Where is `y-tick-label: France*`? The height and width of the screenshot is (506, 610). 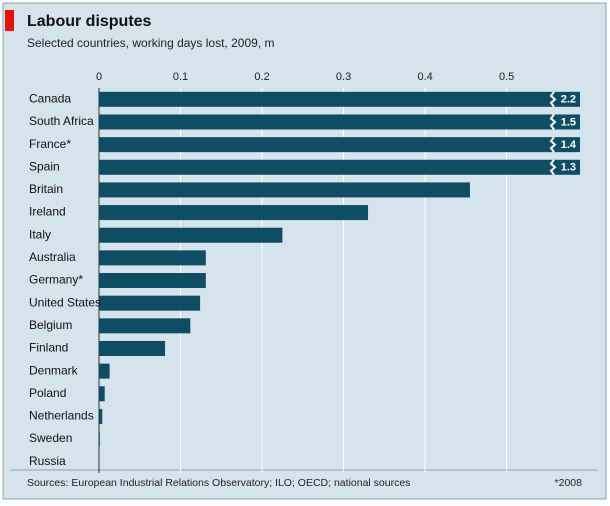 y-tick-label: France* is located at coordinates (50, 144).